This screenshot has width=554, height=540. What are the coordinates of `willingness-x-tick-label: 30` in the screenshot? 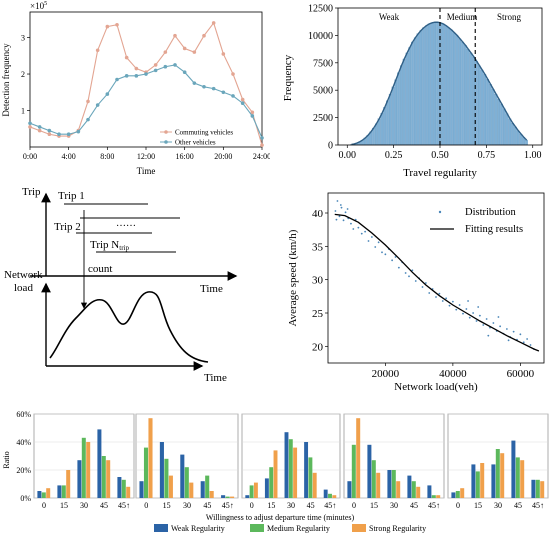 It's located at (84, 505).